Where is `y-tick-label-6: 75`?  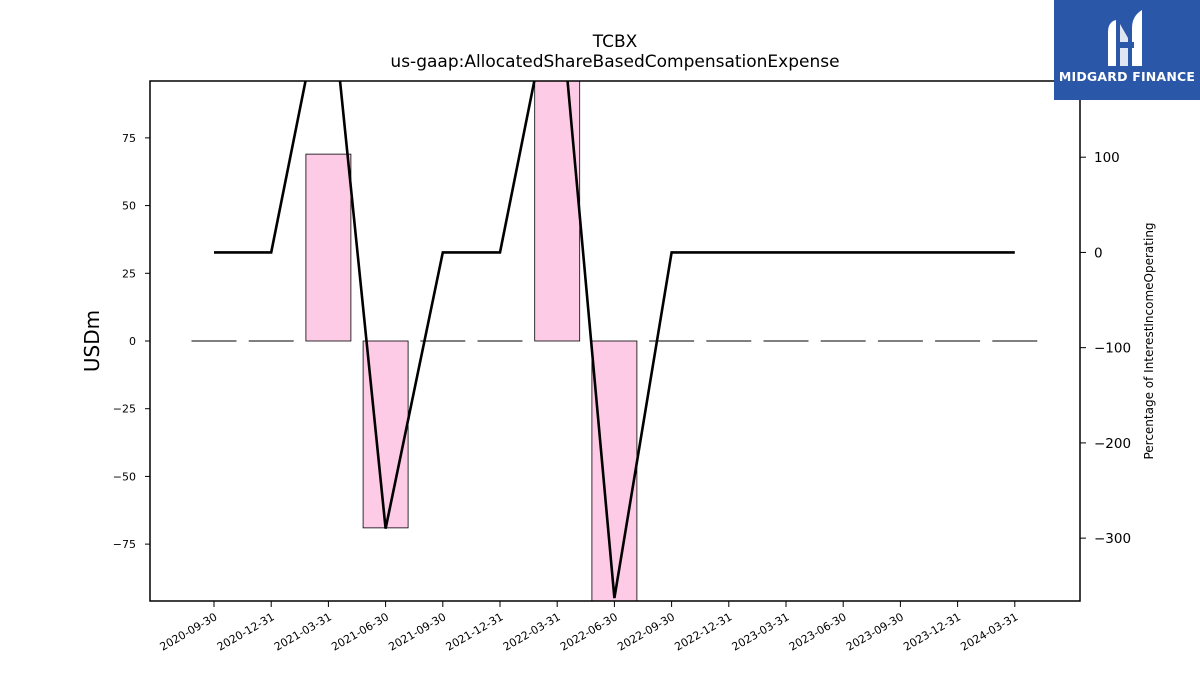 y-tick-label-6: 75 is located at coordinates (129, 138).